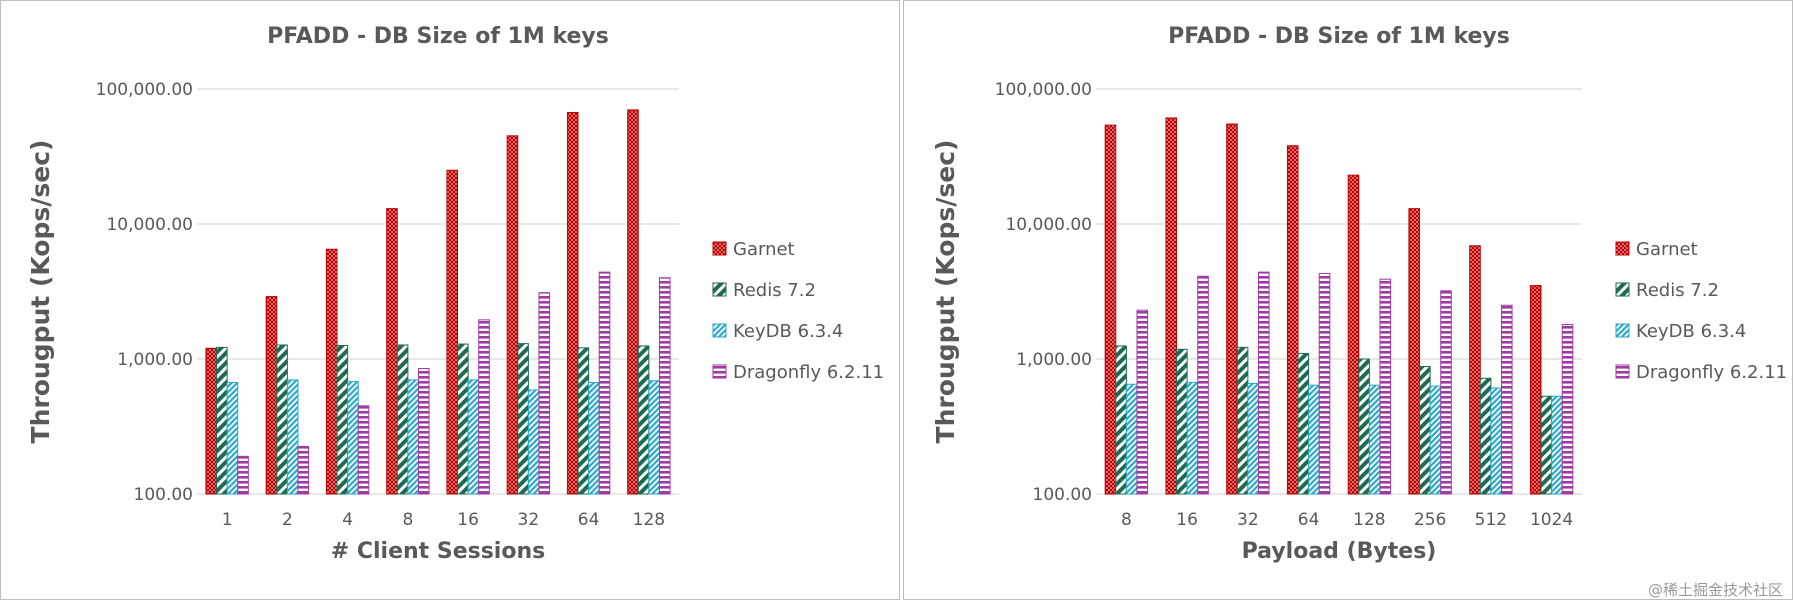 Image resolution: width=1793 pixels, height=602 pixels. I want to click on x-tick-label: 512, so click(1491, 520).